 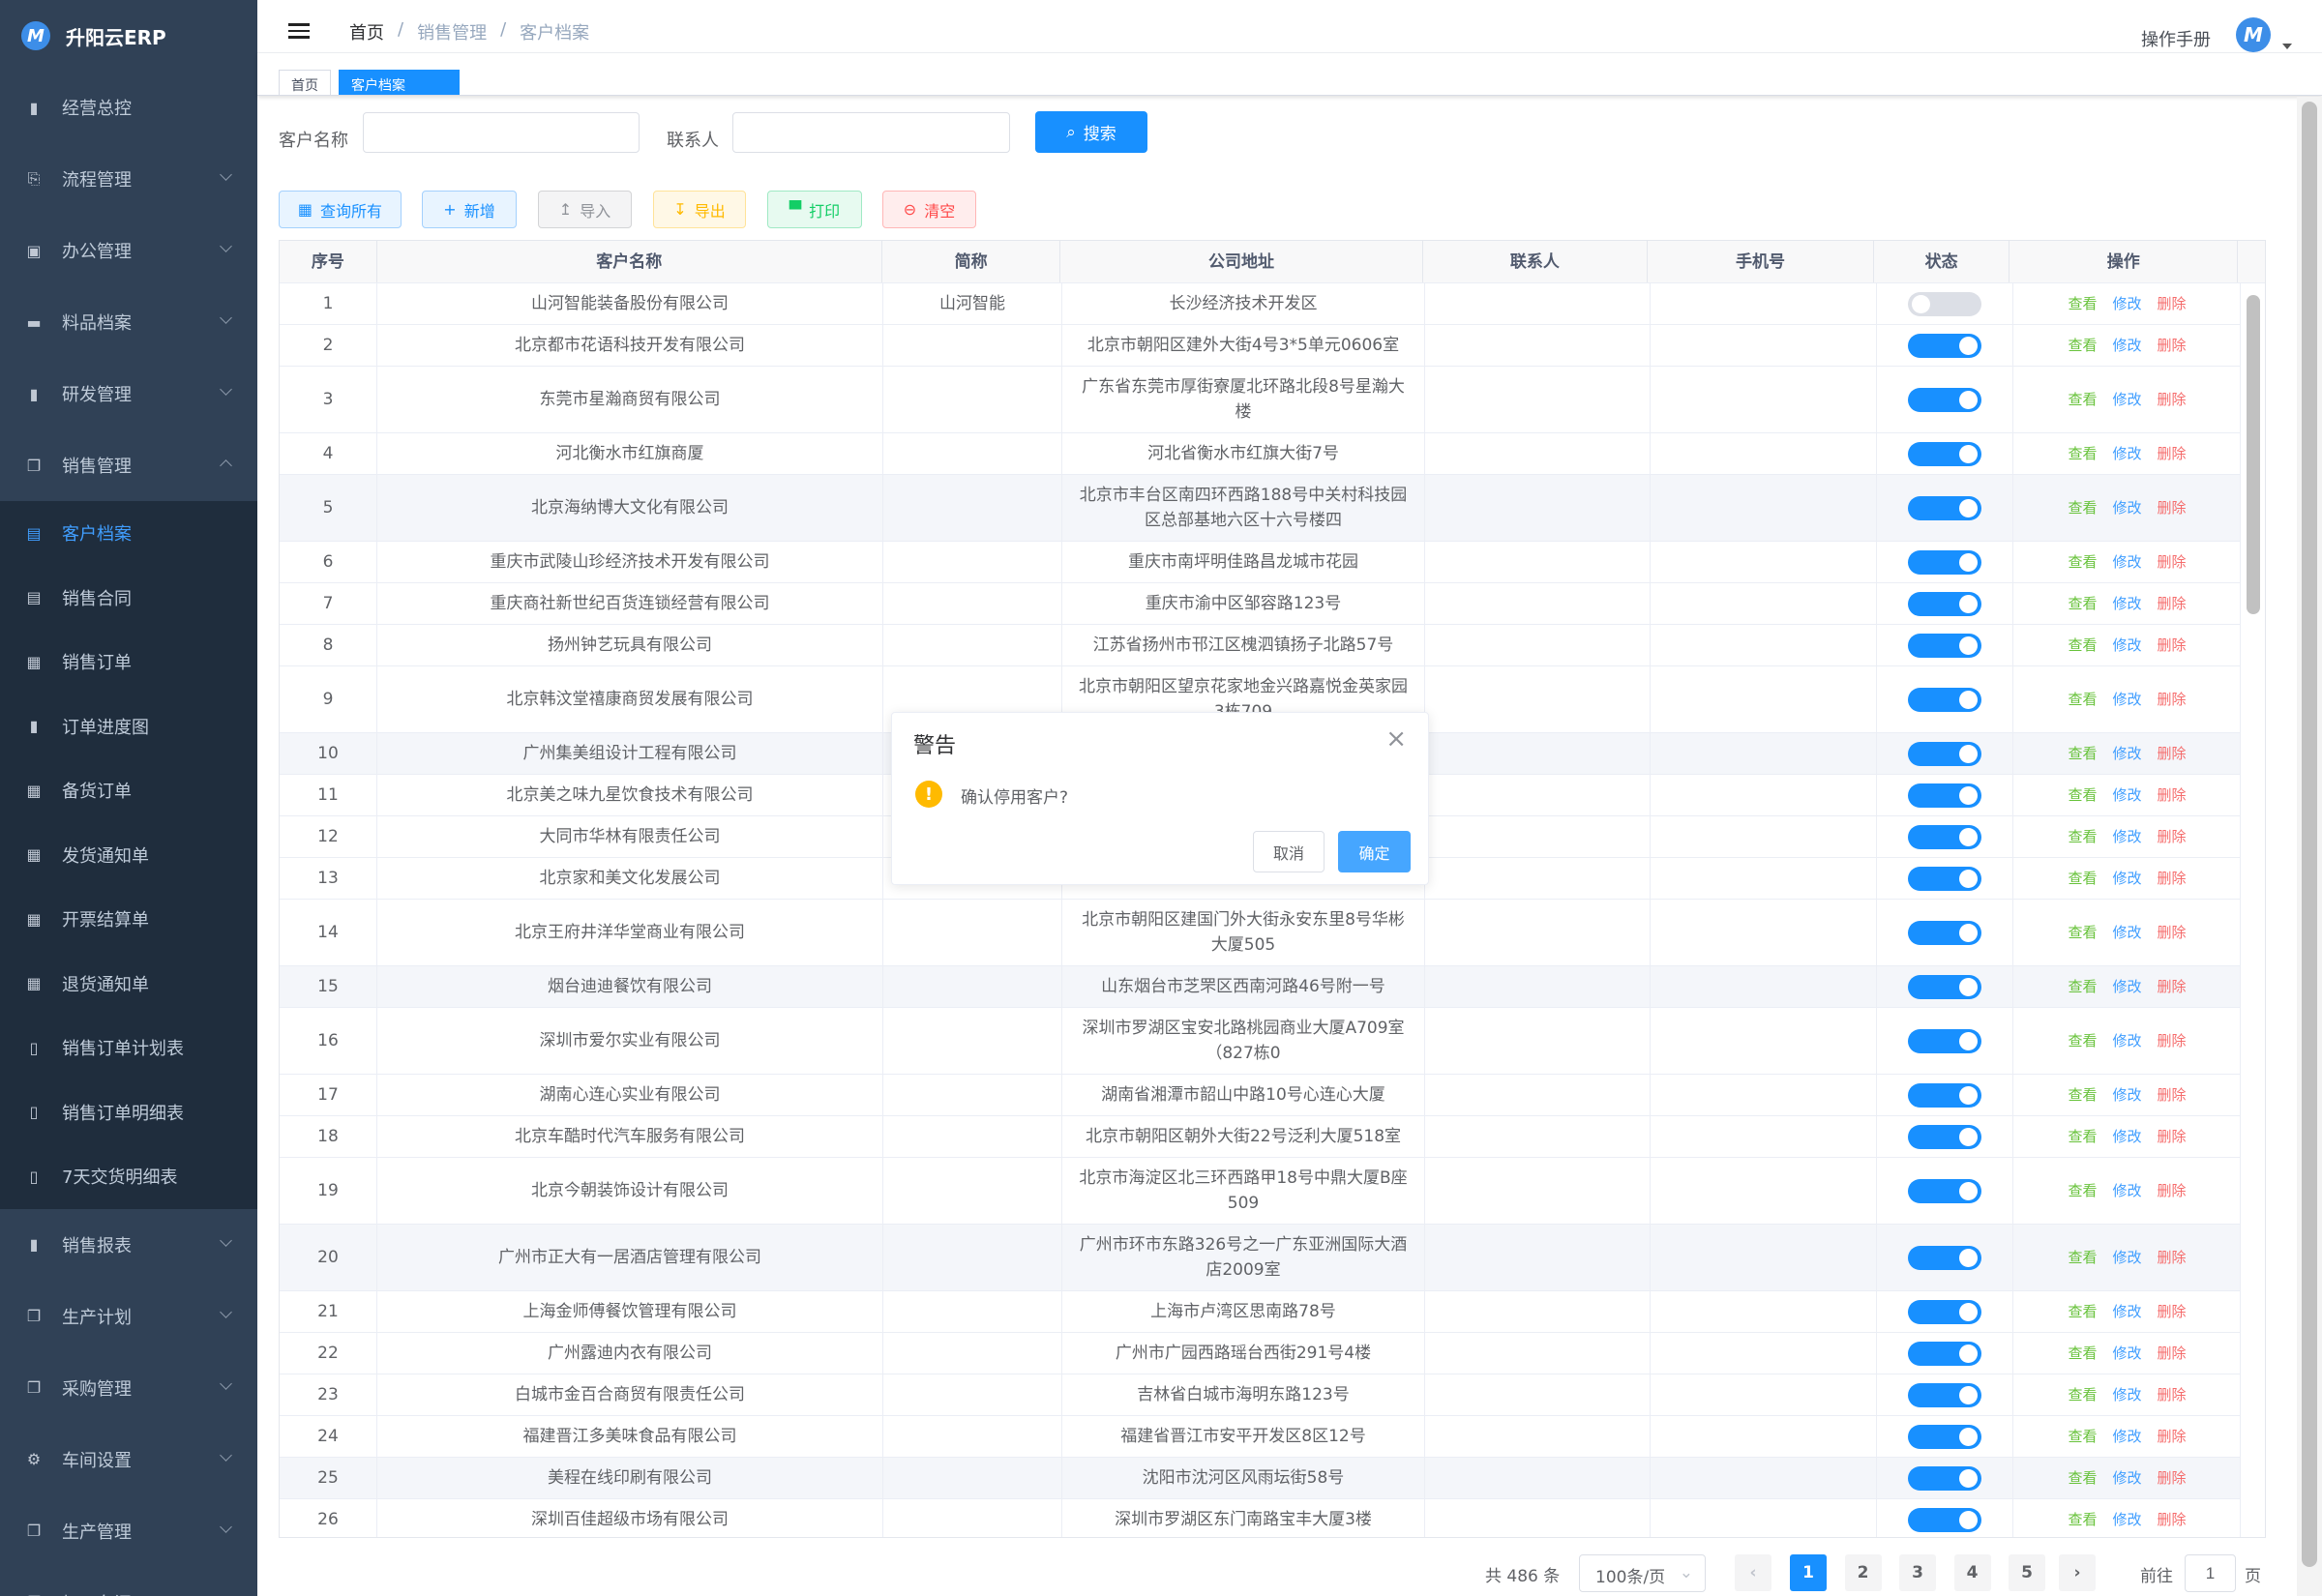 I want to click on sidebar-item: ▮ 研发管理, so click(x=128, y=393).